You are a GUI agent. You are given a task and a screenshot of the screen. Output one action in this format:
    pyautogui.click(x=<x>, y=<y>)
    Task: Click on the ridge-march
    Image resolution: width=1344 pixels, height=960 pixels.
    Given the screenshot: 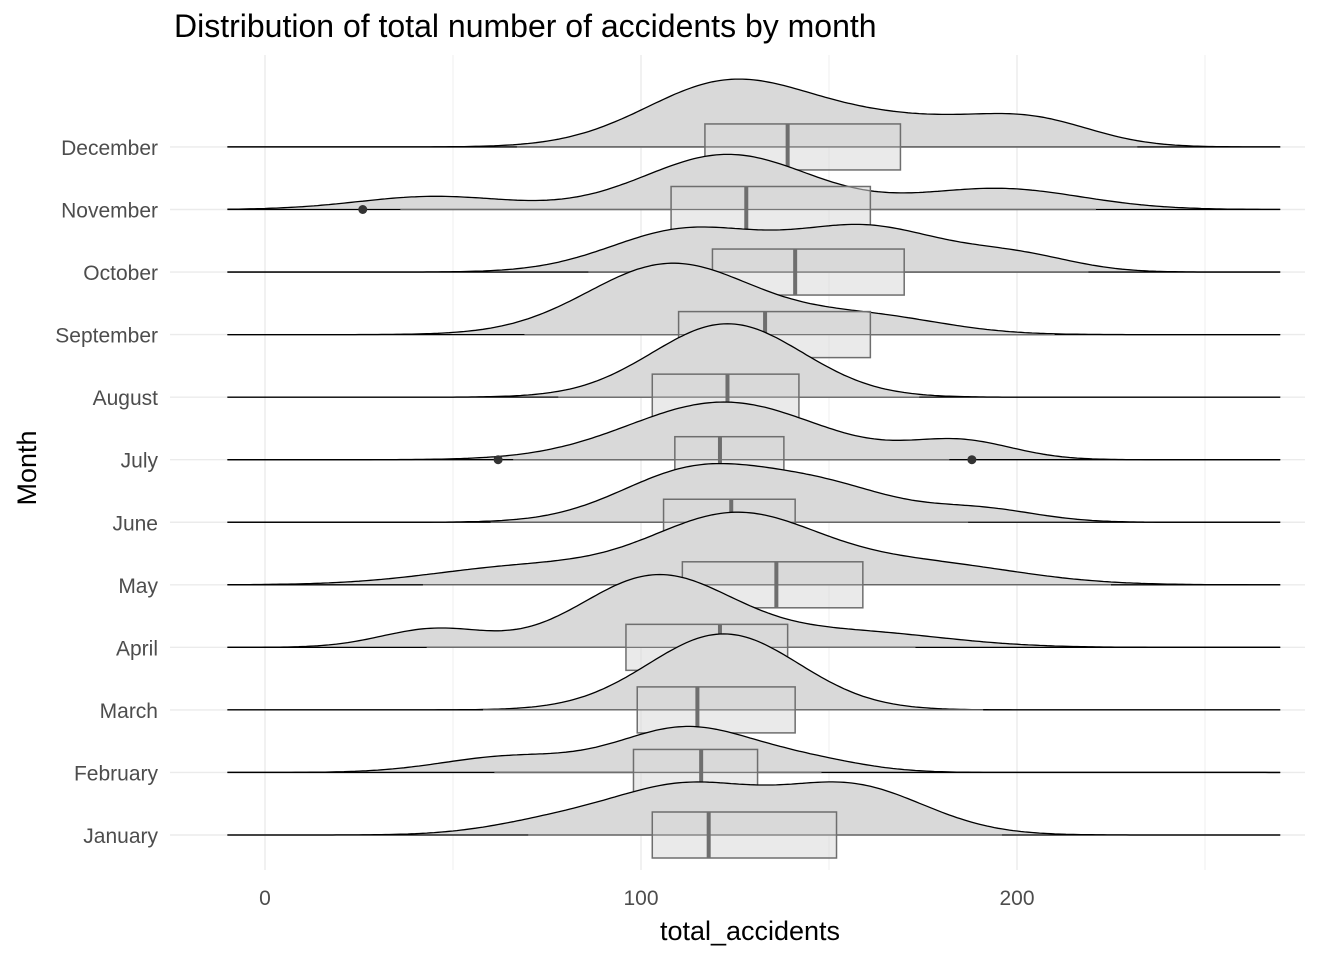 What is the action you would take?
    pyautogui.click(x=754, y=683)
    